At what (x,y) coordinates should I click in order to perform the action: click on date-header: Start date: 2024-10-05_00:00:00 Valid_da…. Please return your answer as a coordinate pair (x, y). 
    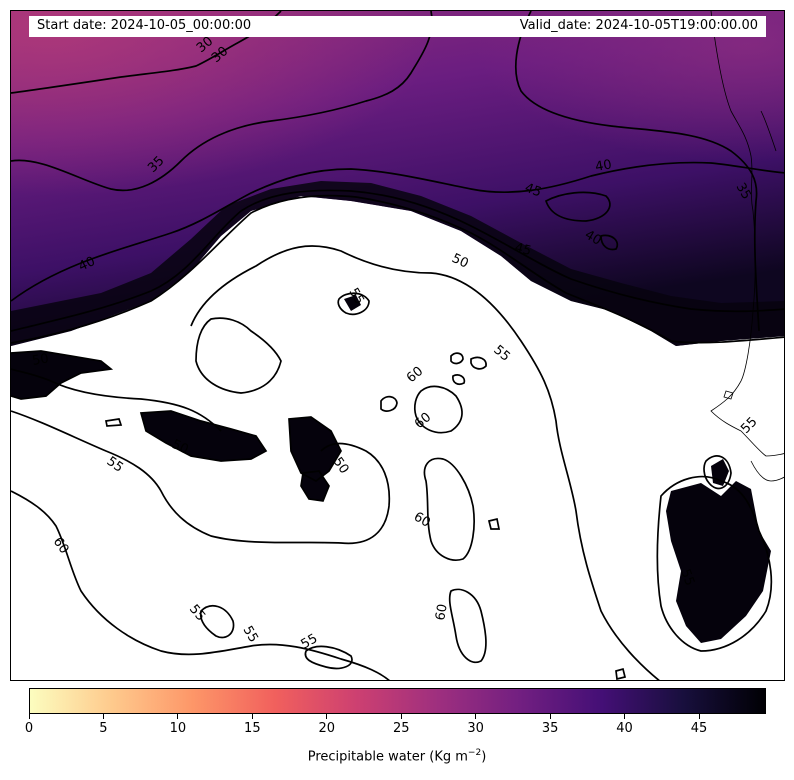
    Looking at the image, I should click on (397, 26).